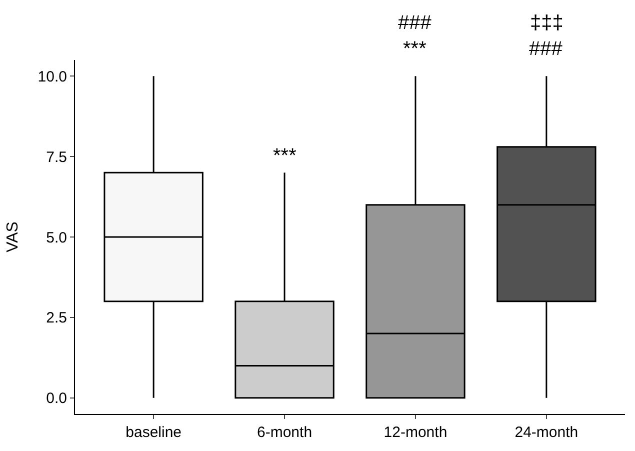 Image resolution: width=635 pixels, height=451 pixels. Describe the element at coordinates (56, 237) in the screenshot. I see `y-tick-label: 5.0` at that location.